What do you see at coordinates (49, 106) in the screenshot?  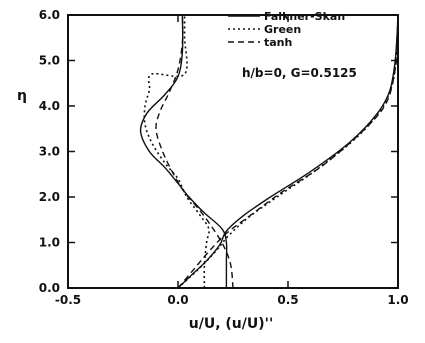 I see `y-tick-label: 4.0` at bounding box center [49, 106].